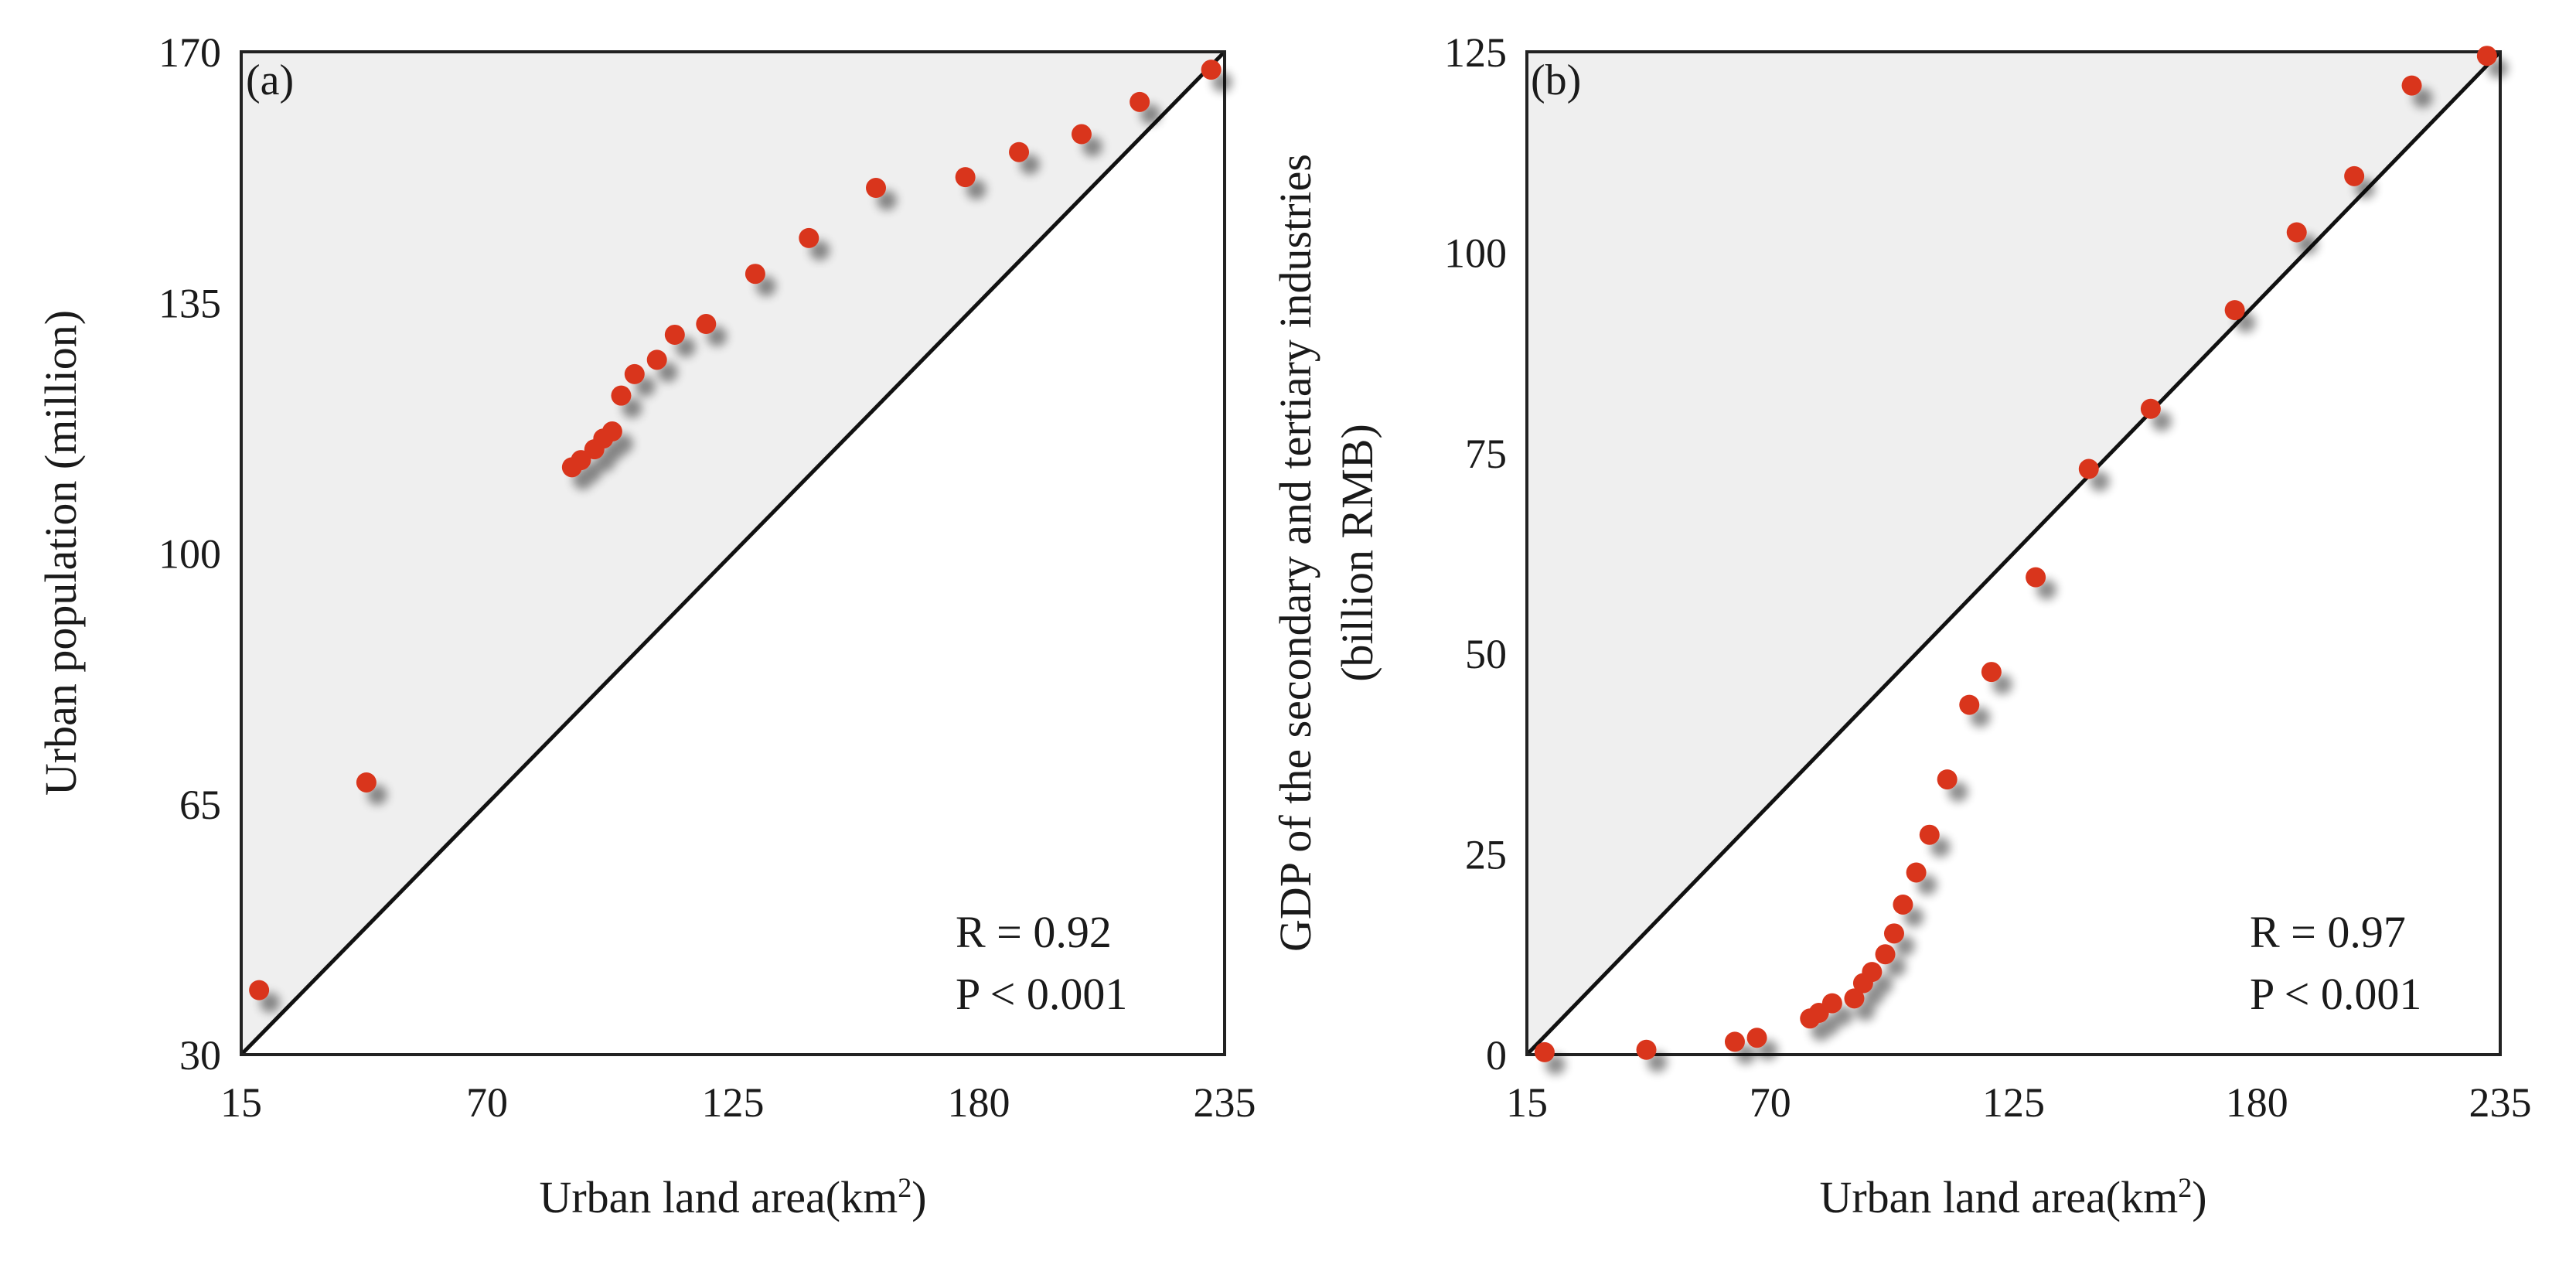 This screenshot has height=1268, width=2576. What do you see at coordinates (61, 553) in the screenshot?
I see `y-axis-title: Urban population (million)` at bounding box center [61, 553].